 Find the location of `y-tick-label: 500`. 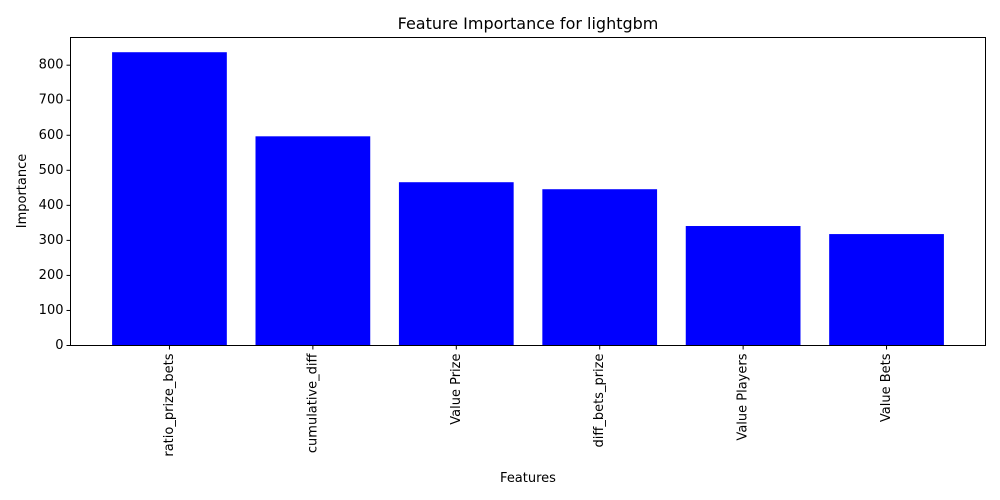

y-tick-label: 500 is located at coordinates (51, 170).